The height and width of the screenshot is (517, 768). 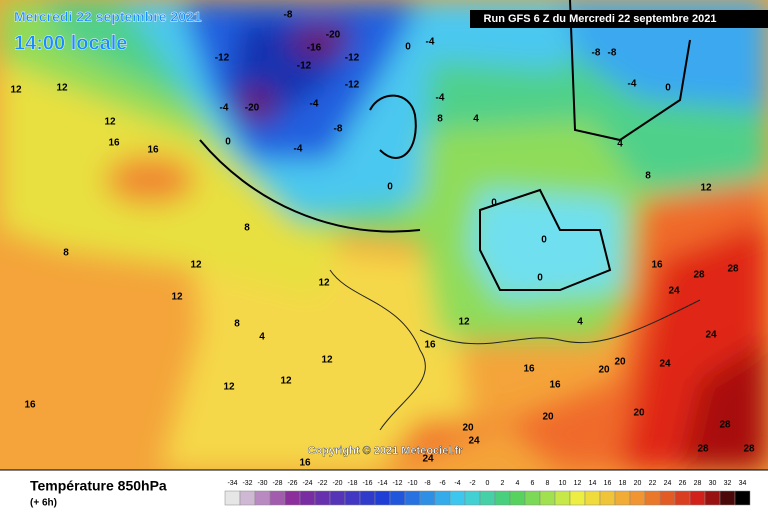 I want to click on colorbar-tick-label: -32, so click(x=247, y=483).